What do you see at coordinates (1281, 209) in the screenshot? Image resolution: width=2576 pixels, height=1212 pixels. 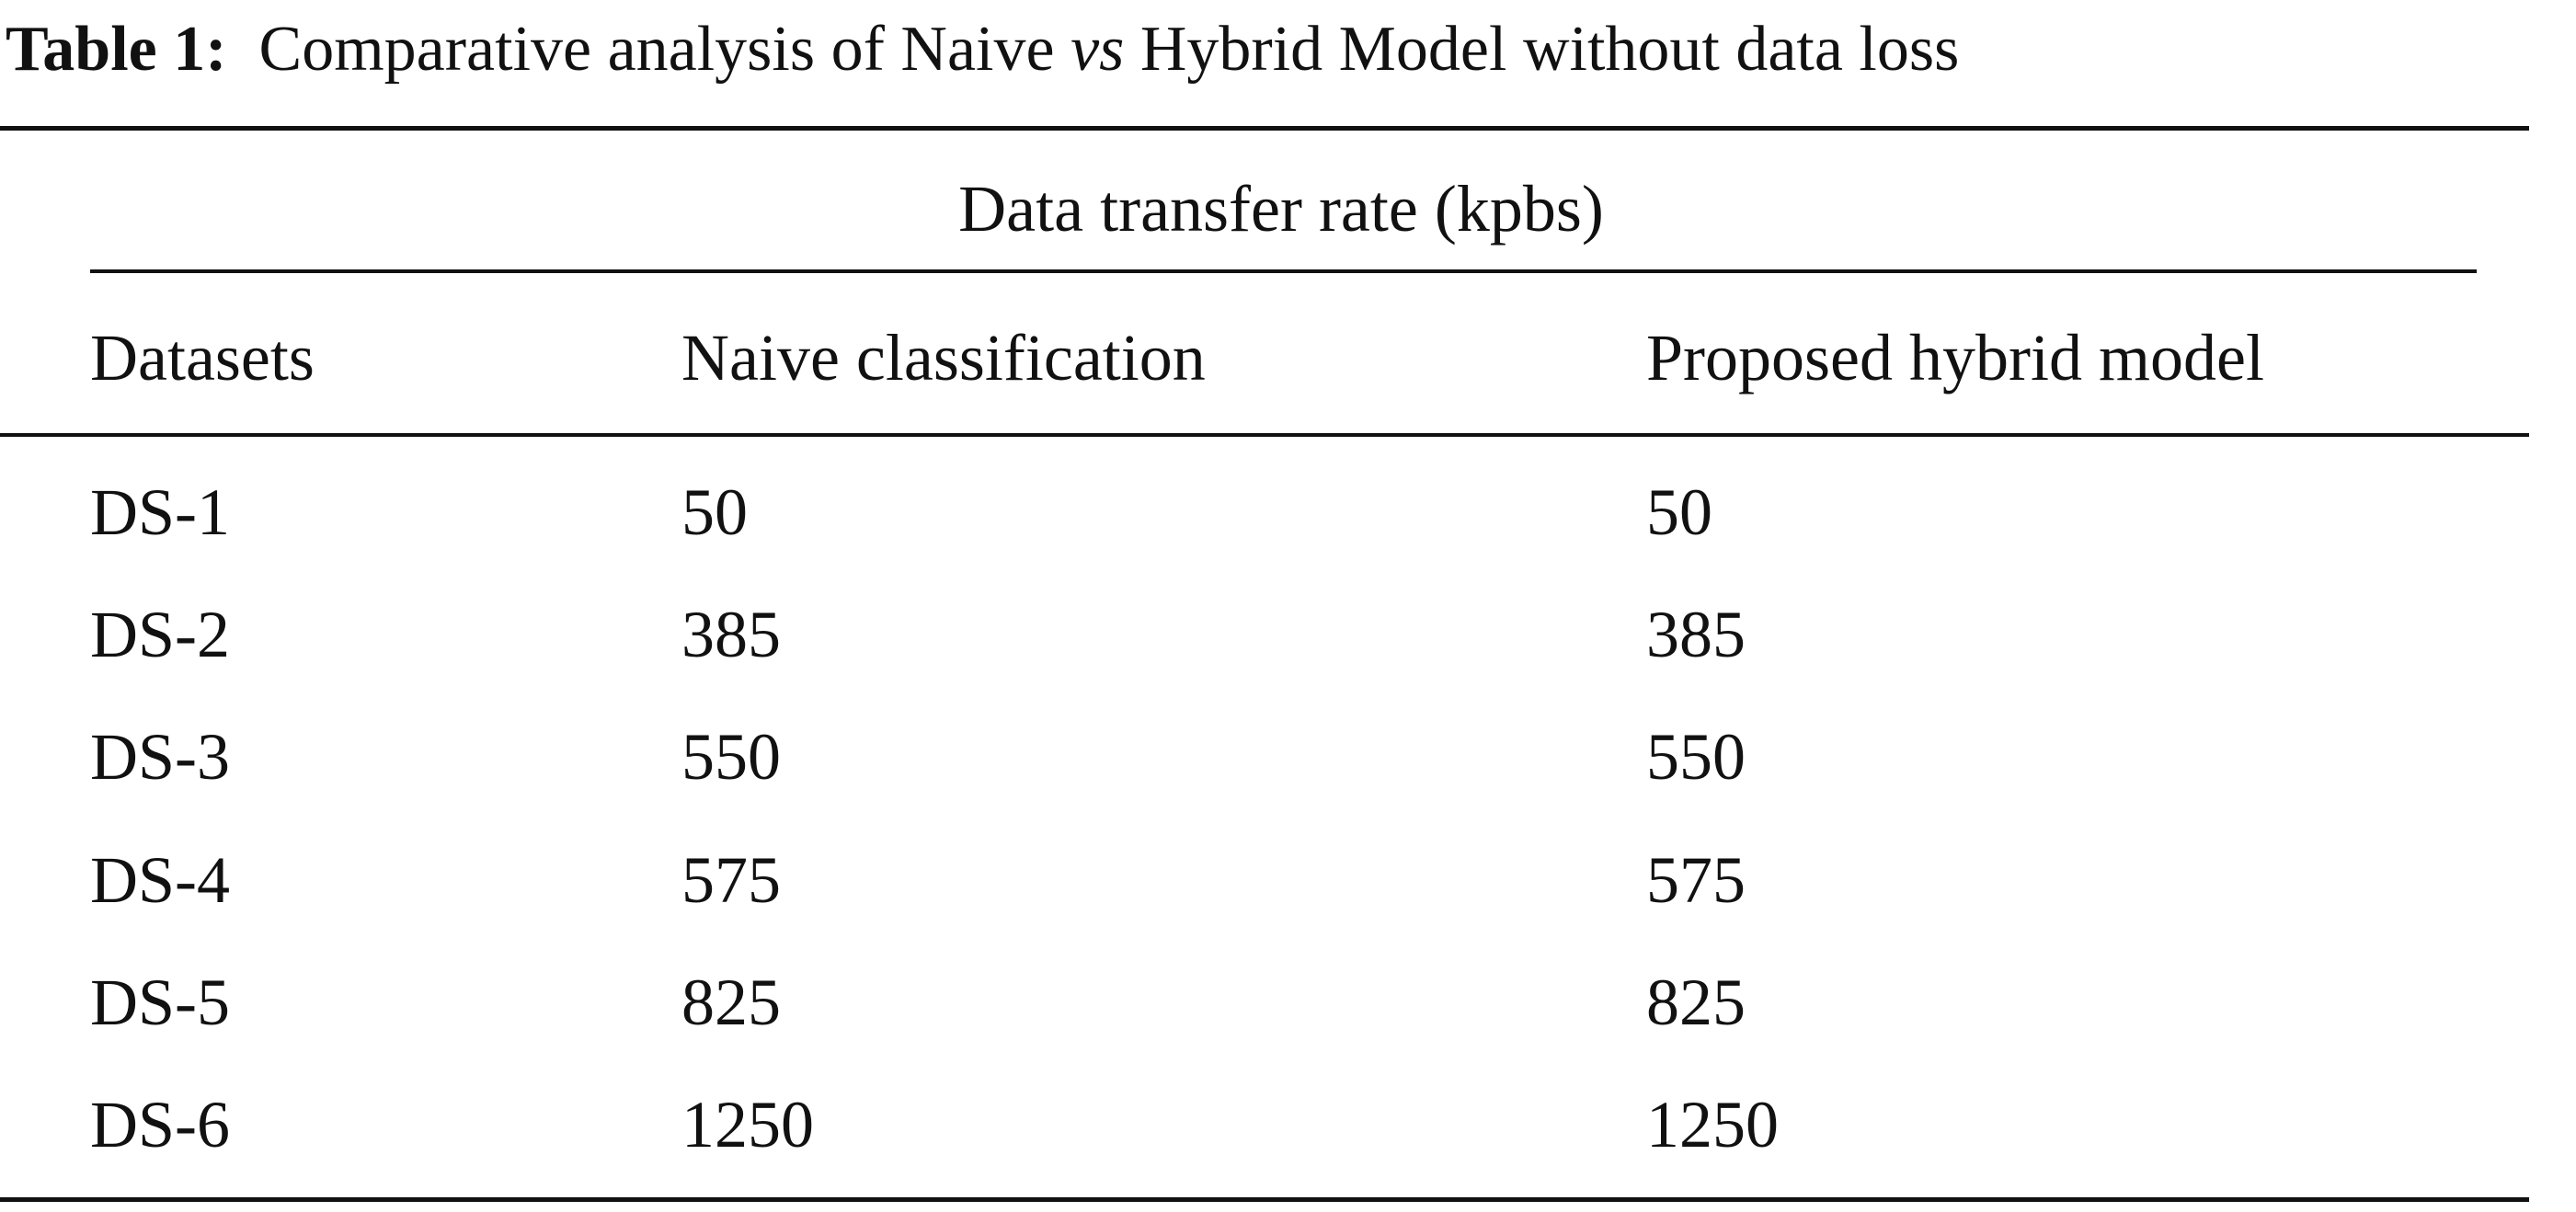 I see `group-header: Data transfer rate (kpbs)` at bounding box center [1281, 209].